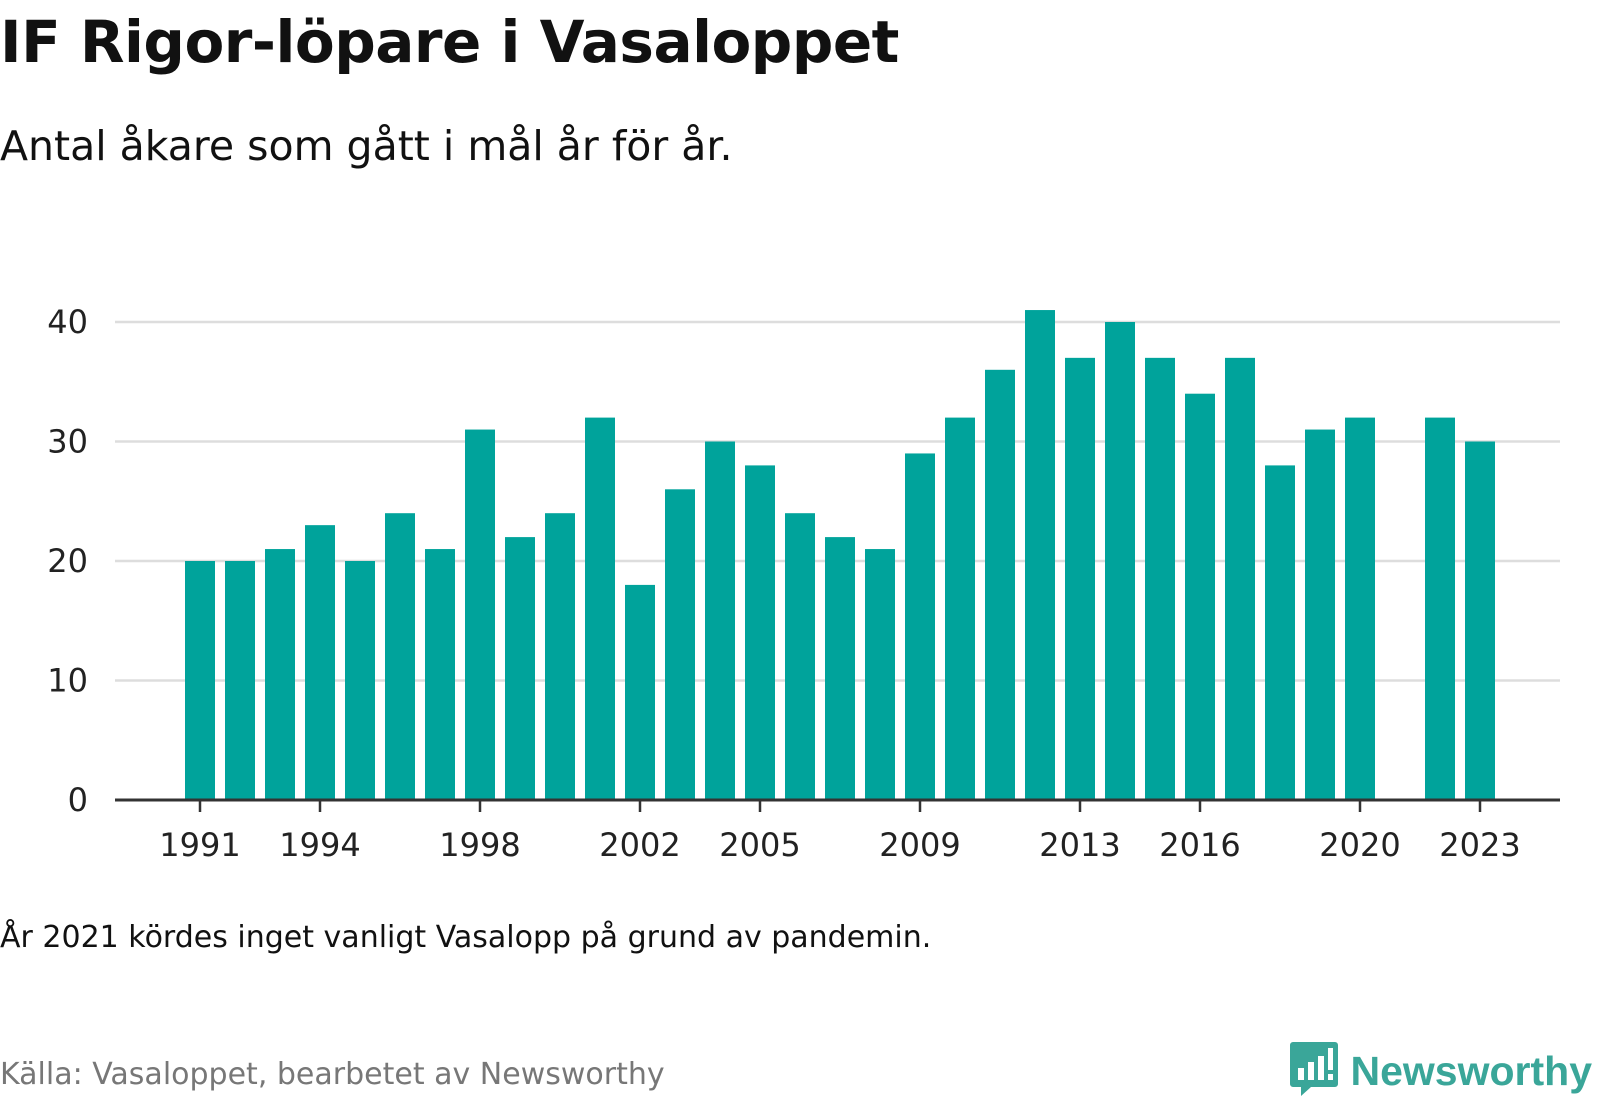 This screenshot has height=1102, width=1600. I want to click on bar-2016, so click(1200, 596).